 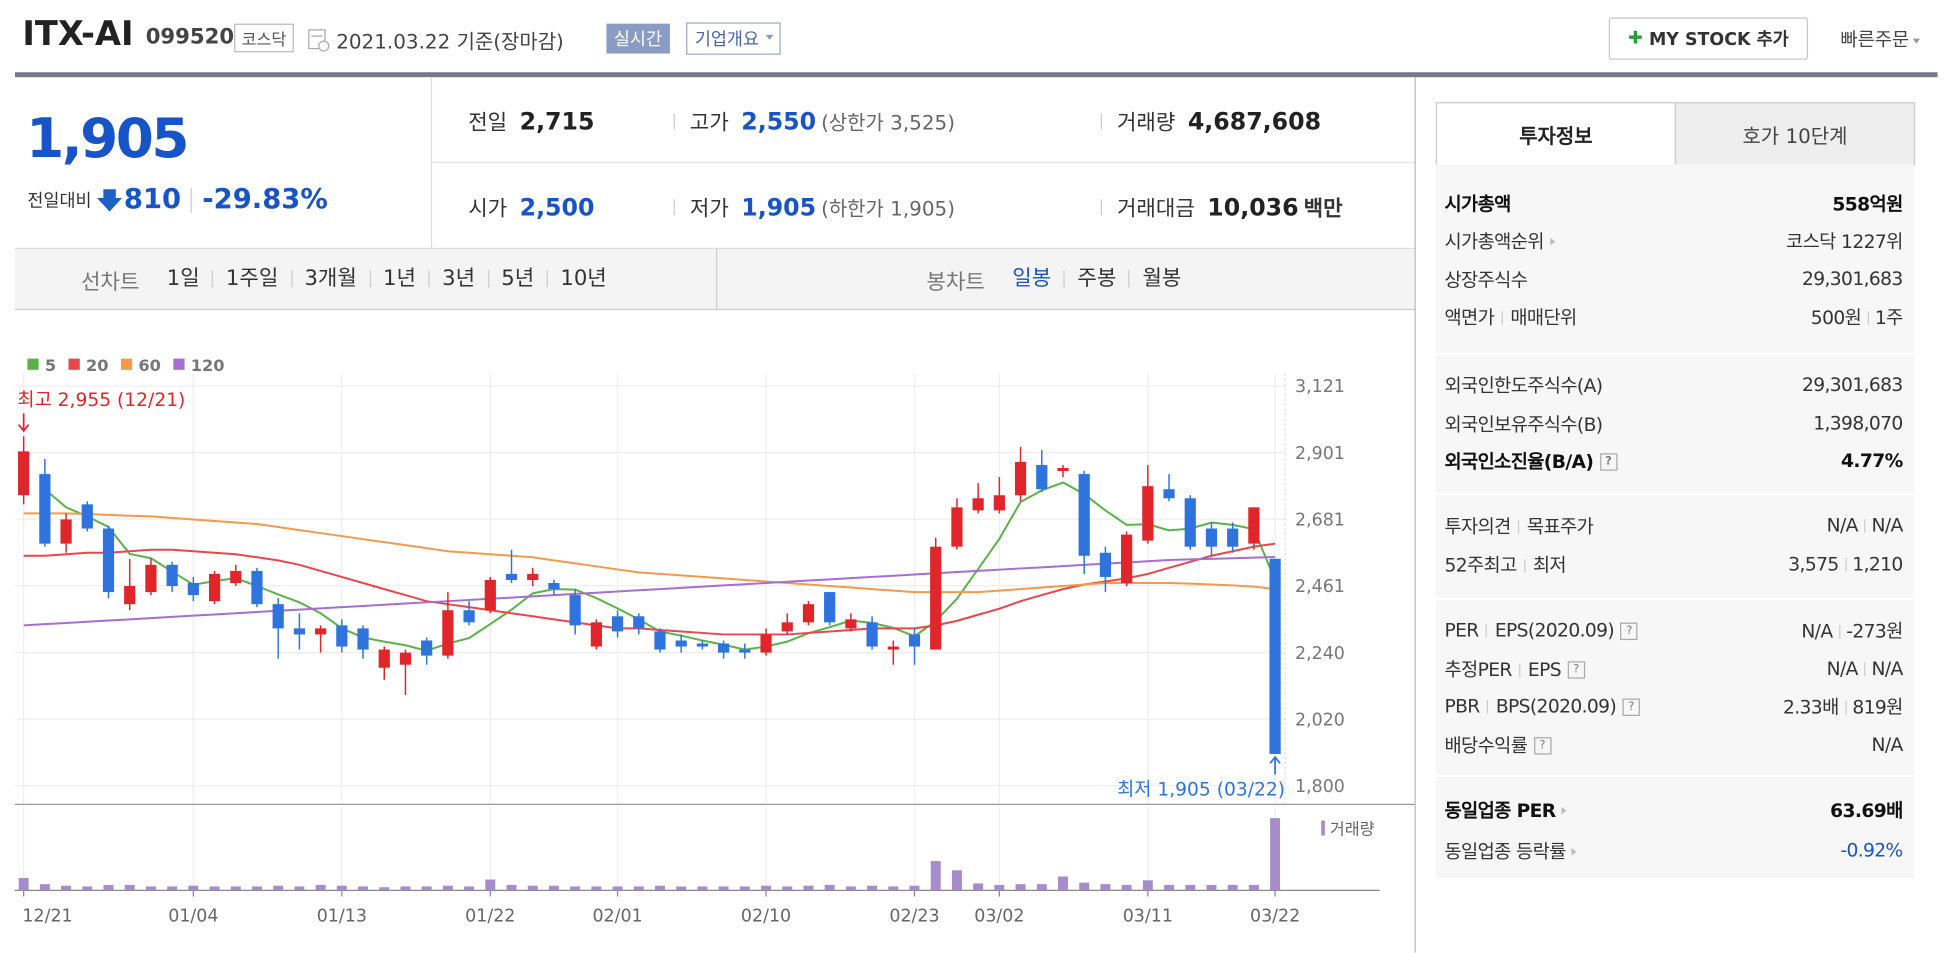 I want to click on my-stock-button: ✚ MY STOCK 추가, so click(x=1708, y=38).